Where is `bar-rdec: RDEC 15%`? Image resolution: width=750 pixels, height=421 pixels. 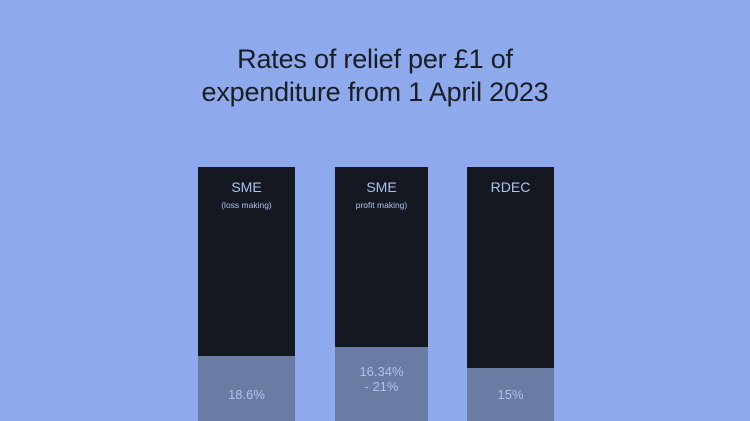 bar-rdec: RDEC 15% is located at coordinates (510, 294).